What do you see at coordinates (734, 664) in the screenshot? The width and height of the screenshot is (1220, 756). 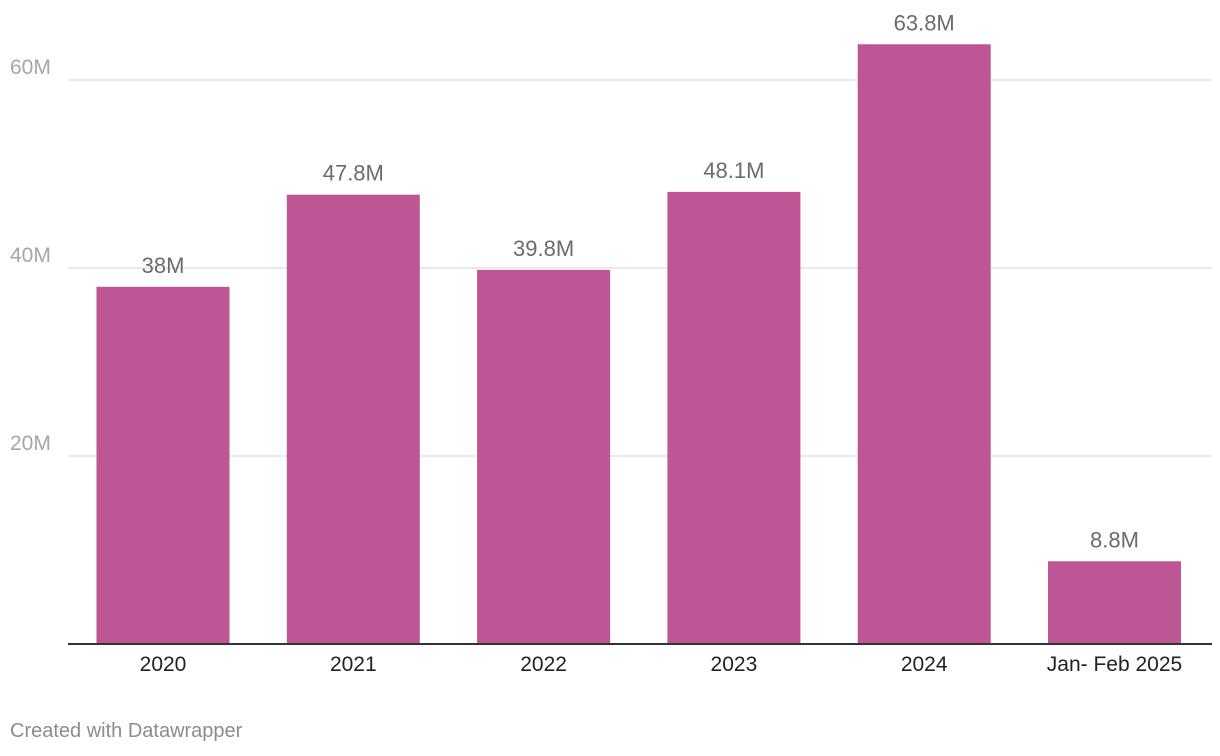 I see `x-tick-label: 2023` at bounding box center [734, 664].